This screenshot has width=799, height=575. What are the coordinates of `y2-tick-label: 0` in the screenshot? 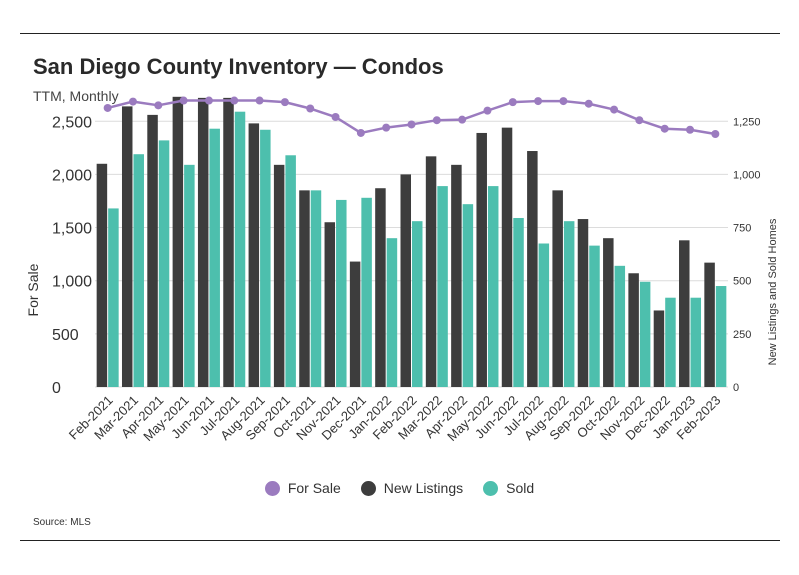 It's located at (736, 388).